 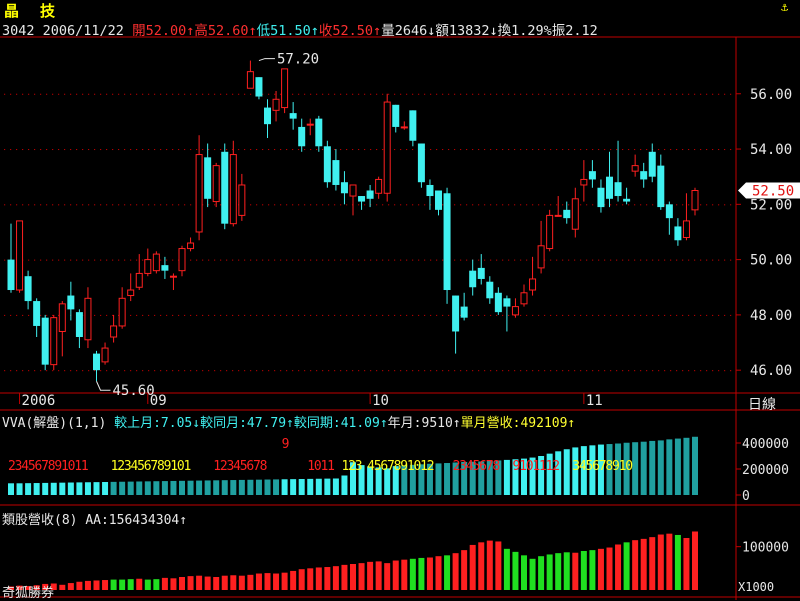 I want to click on brand-label: 奇狐勝券, so click(x=28, y=593).